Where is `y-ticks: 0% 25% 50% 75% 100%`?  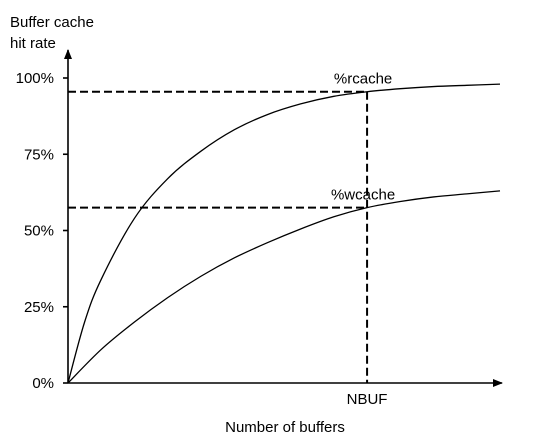
y-ticks: 0% 25% 50% 75% 100% is located at coordinates (42, 231).